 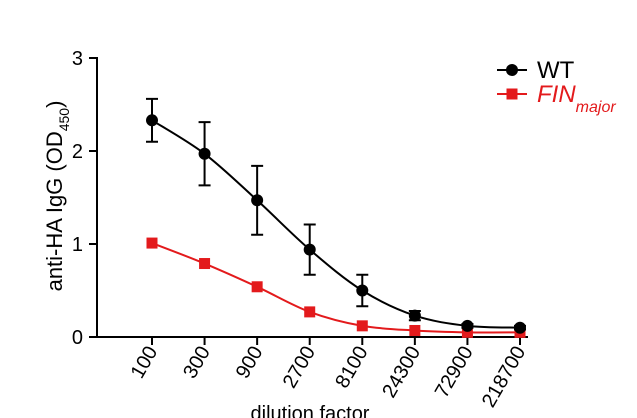 What do you see at coordinates (401, 372) in the screenshot?
I see `x-tick-label: 24300` at bounding box center [401, 372].